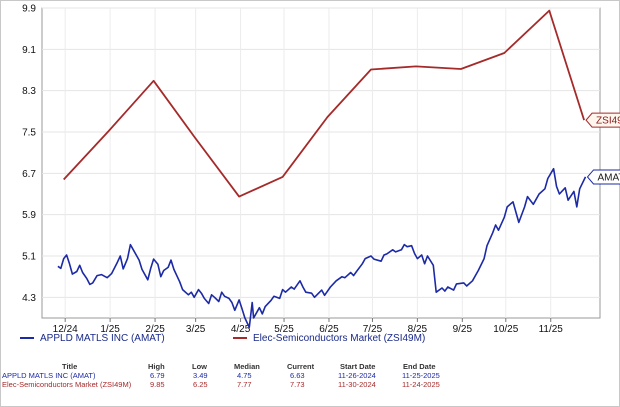 This screenshot has width=620, height=407. I want to click on legend-label-amat: APPLD MATLS INC (AMAT), so click(102, 338).